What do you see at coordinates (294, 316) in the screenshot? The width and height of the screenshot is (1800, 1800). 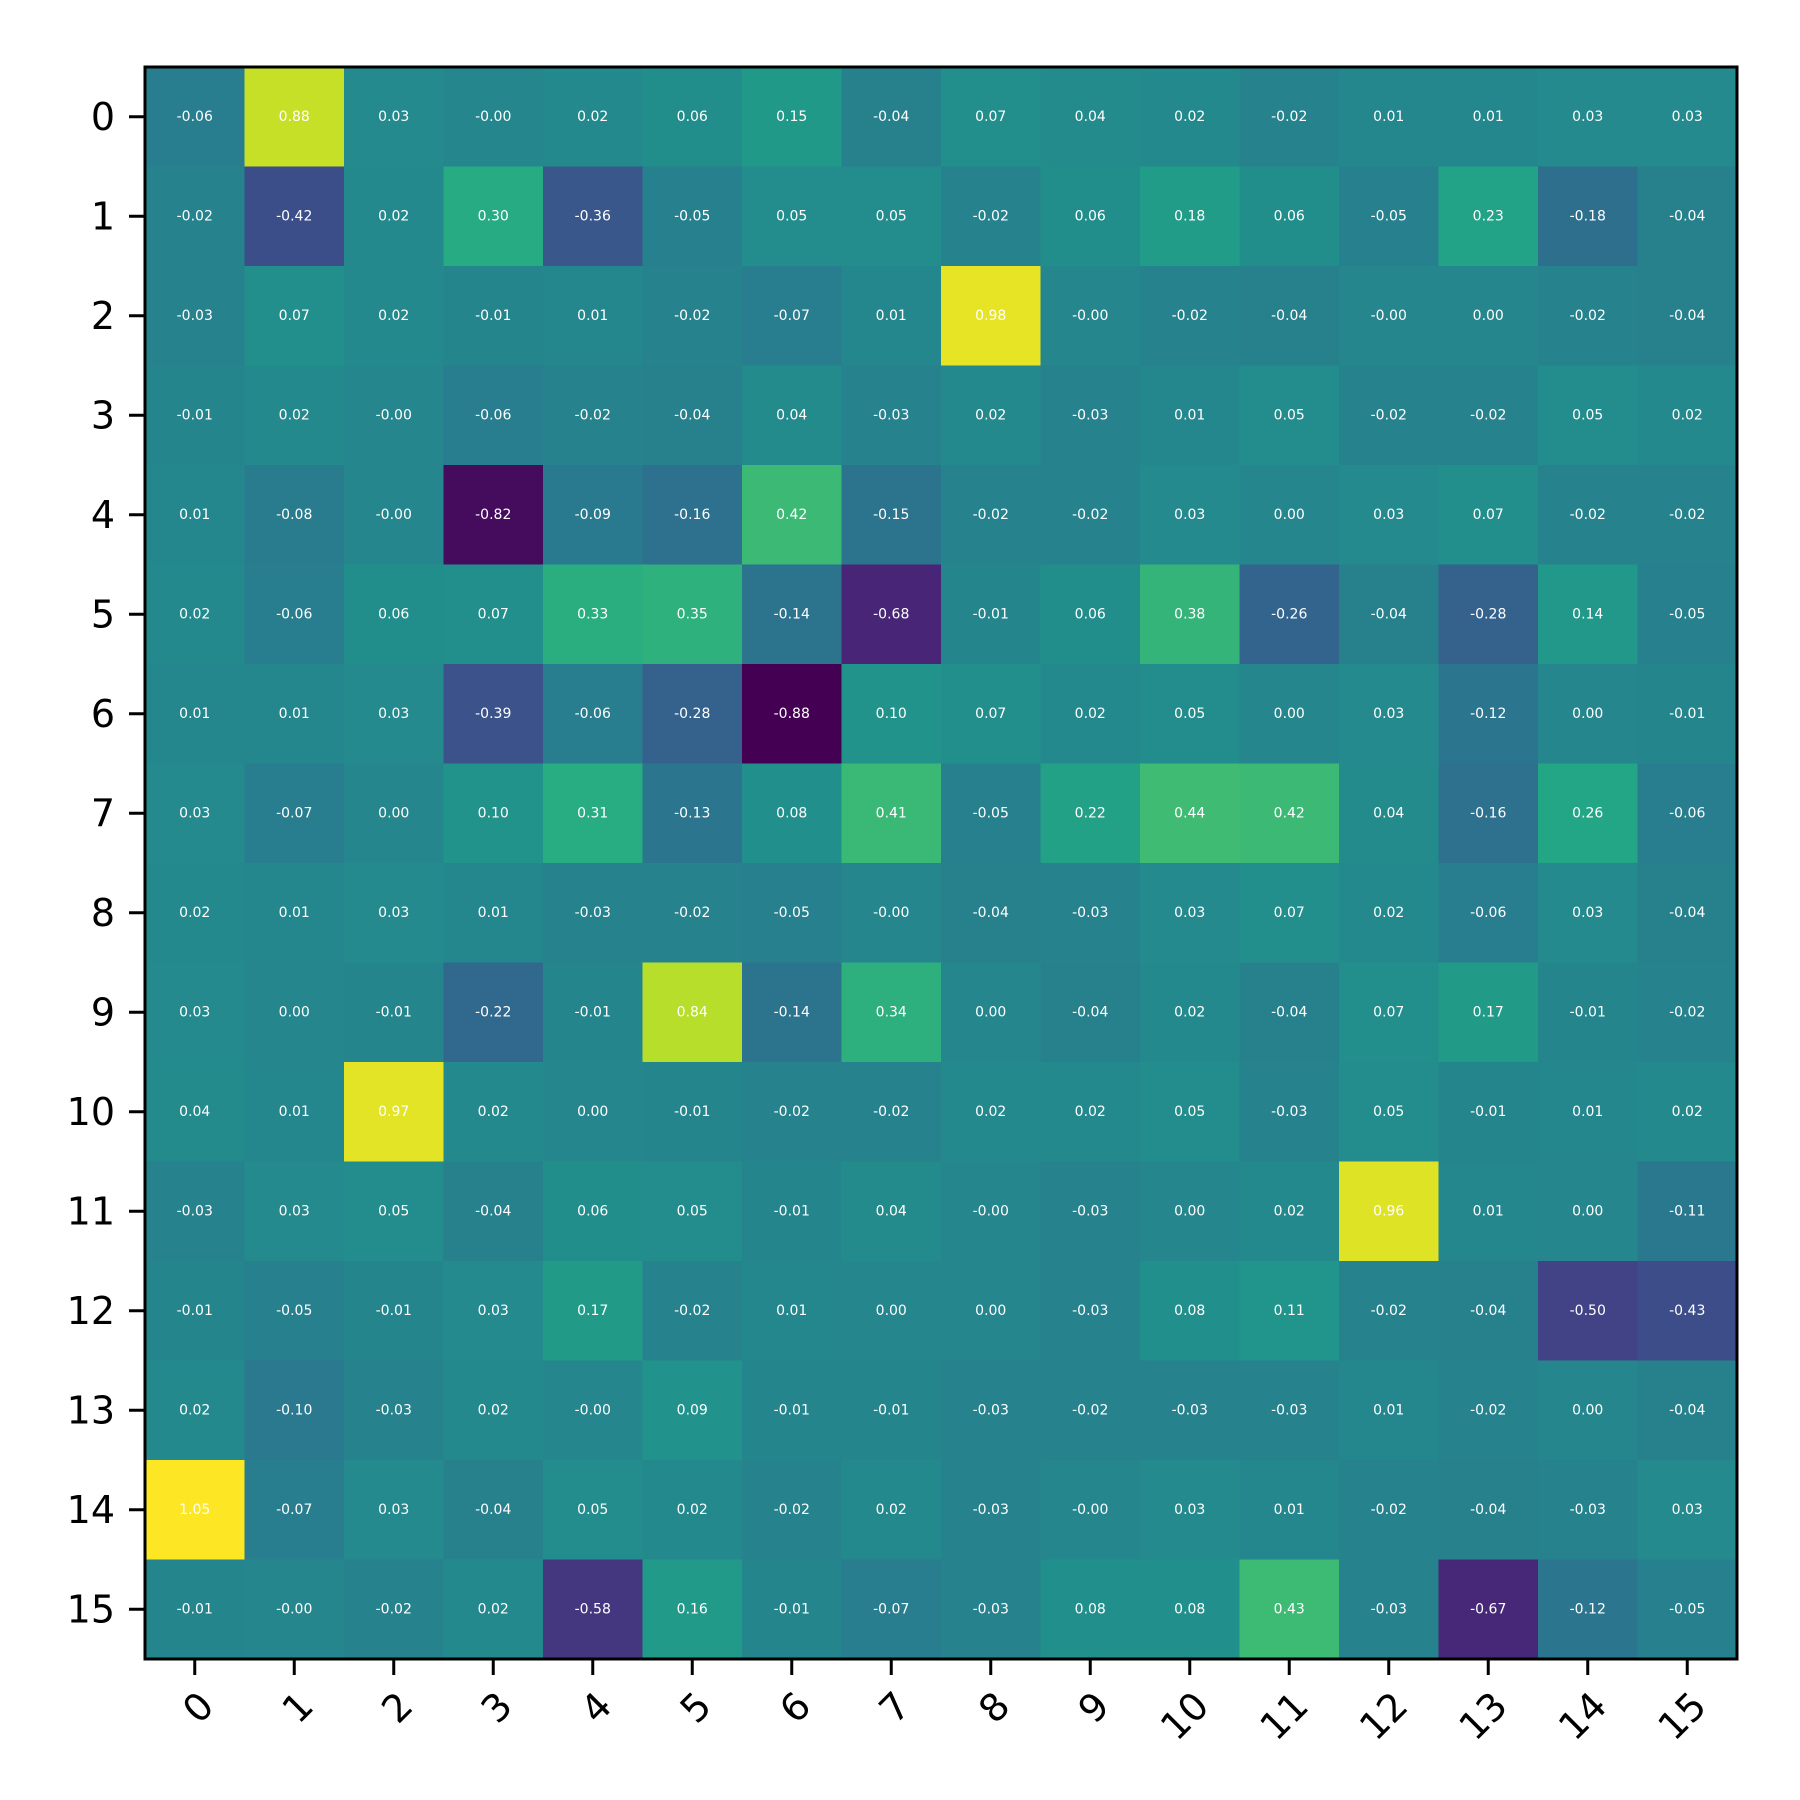 I see `cell-value-label: 0.07` at bounding box center [294, 316].